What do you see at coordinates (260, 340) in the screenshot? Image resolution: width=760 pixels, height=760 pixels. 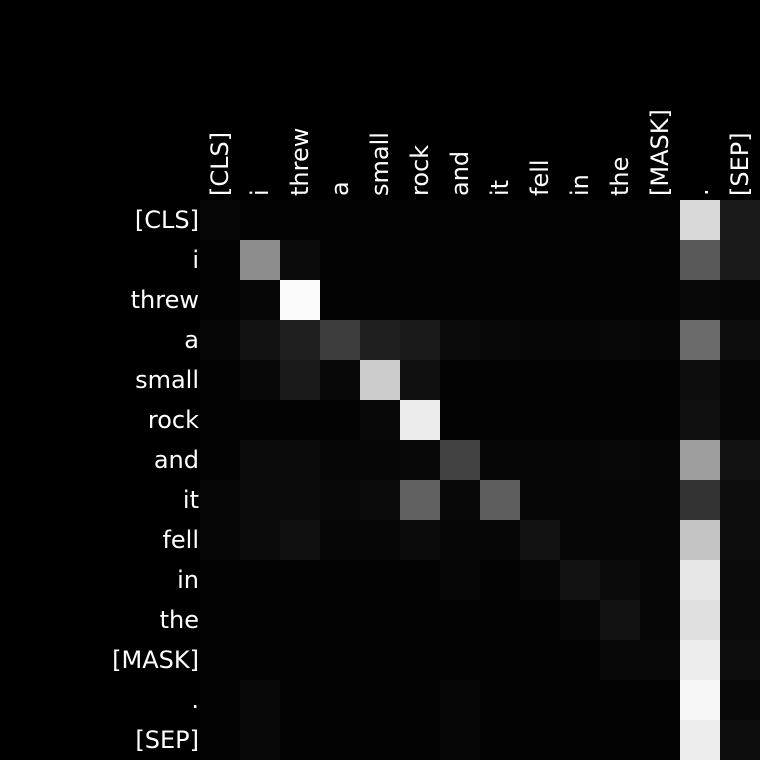 I see `heatmap-cell-r3-c1` at bounding box center [260, 340].